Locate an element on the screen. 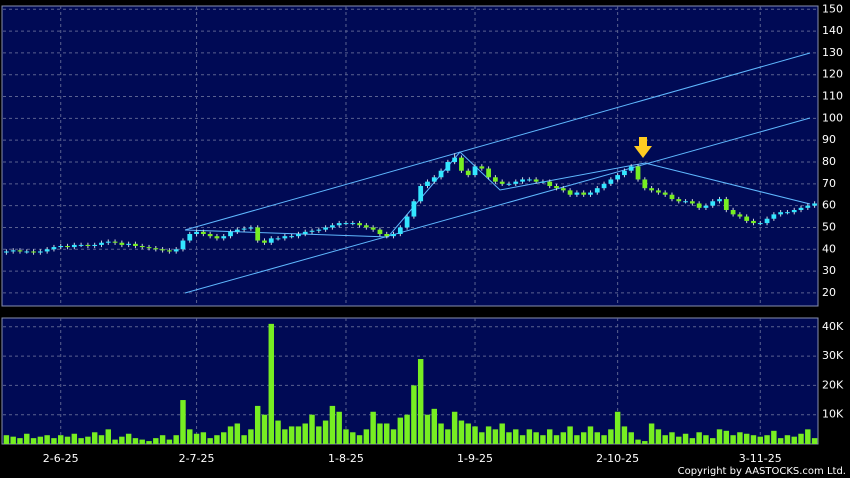 Image resolution: width=850 pixels, height=478 pixels. y-tick-label: 110 is located at coordinates (832, 96).